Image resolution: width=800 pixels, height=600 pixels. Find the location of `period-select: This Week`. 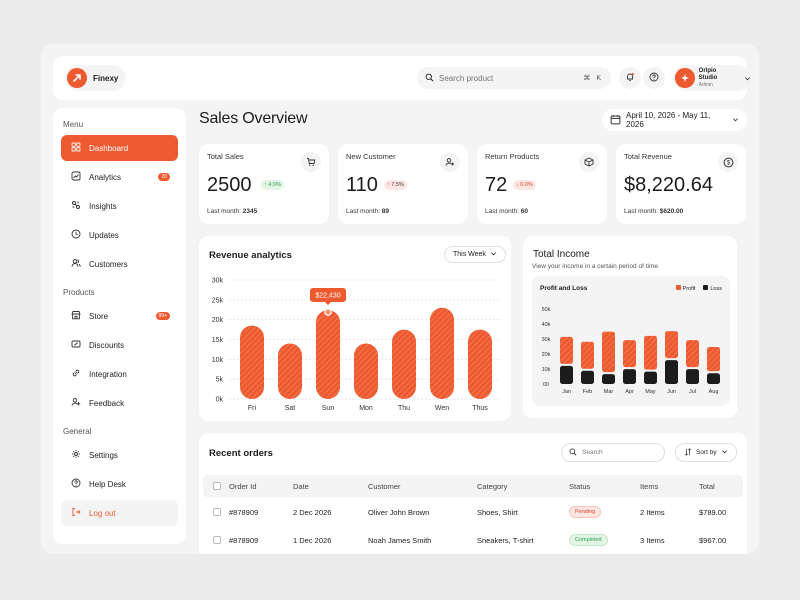

period-select: This Week is located at coordinates (475, 254).